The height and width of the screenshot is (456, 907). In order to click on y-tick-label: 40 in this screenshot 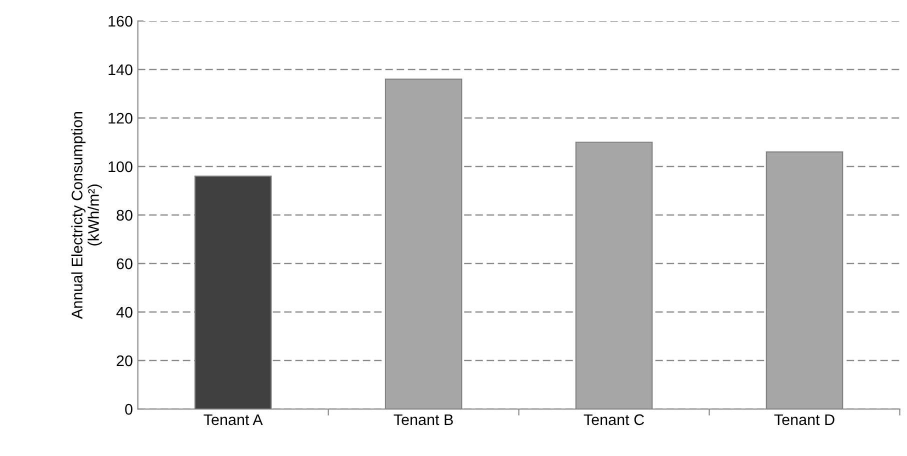, I will do `click(124, 312)`.